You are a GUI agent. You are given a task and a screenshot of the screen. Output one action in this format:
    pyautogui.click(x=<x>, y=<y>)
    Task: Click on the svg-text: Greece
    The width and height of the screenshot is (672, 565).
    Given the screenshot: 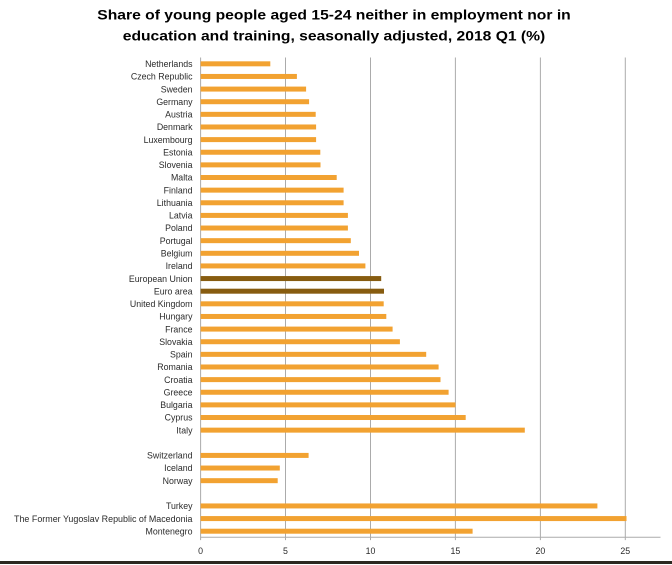 What is the action you would take?
    pyautogui.click(x=178, y=392)
    